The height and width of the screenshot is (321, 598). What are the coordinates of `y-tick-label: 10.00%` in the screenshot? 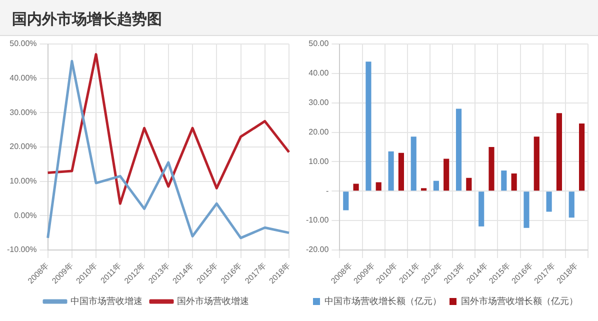 It's located at (23, 181).